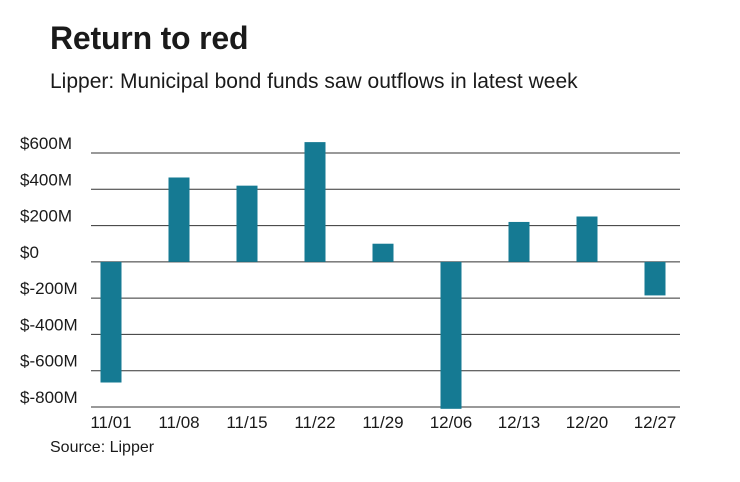 The width and height of the screenshot is (740, 482). What do you see at coordinates (46, 216) in the screenshot?
I see `y-tick-label: $200M` at bounding box center [46, 216].